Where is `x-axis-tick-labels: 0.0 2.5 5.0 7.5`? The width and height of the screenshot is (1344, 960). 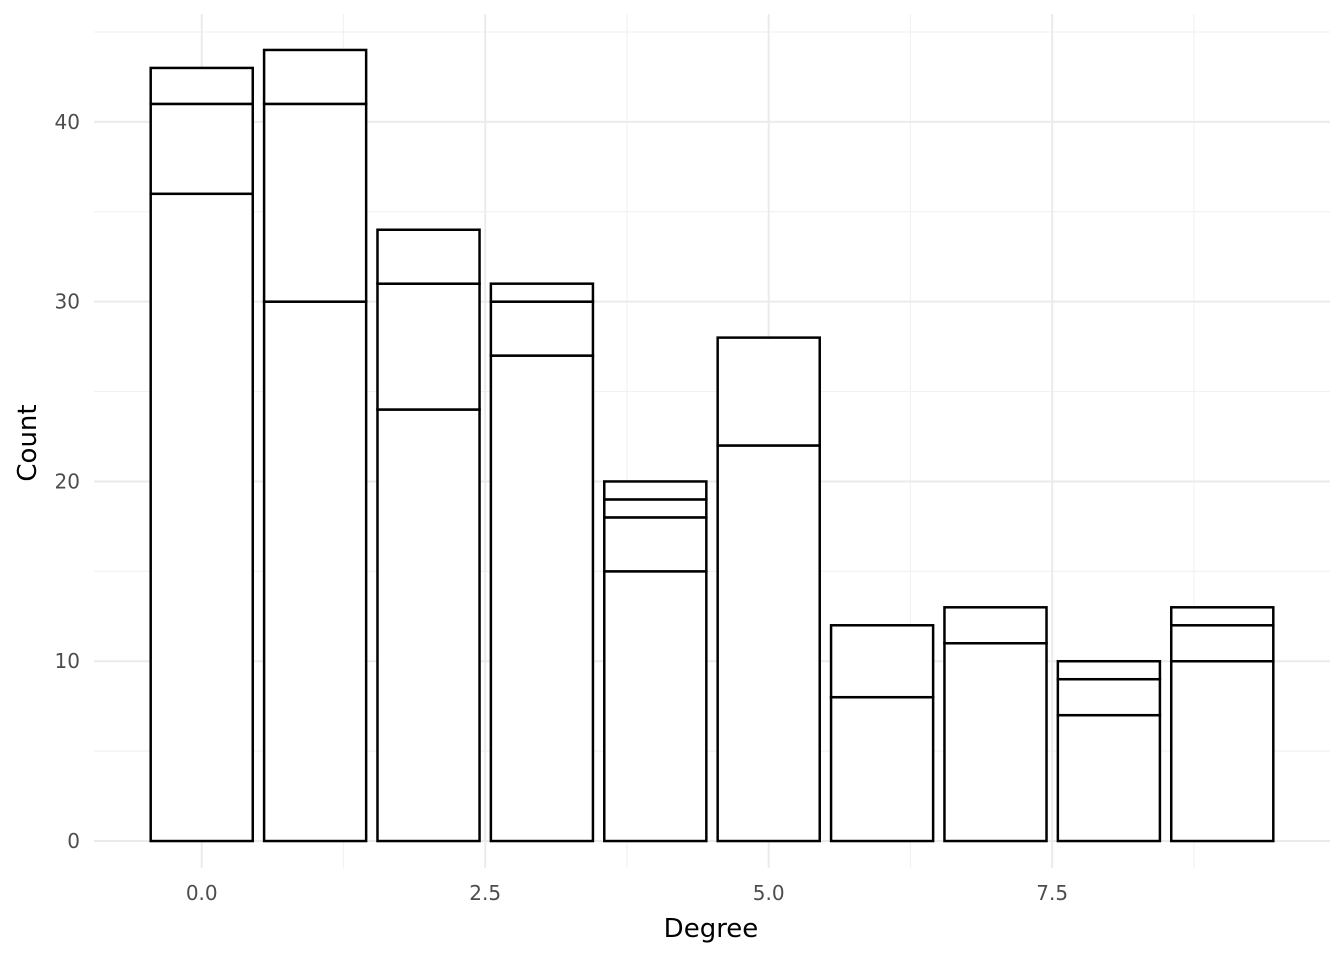
x-axis-tick-labels: 0.0 2.5 5.0 7.5 is located at coordinates (627, 893).